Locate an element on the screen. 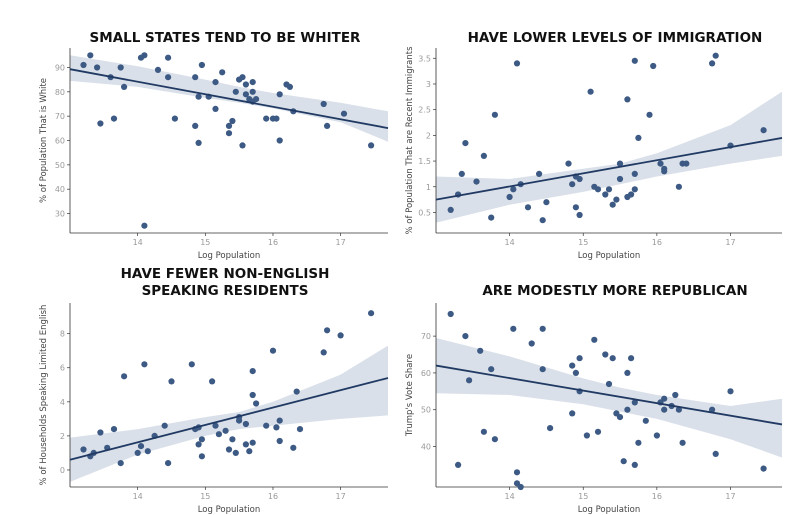 The height and width of the screenshot is (515, 800). y-tick-label: 80 is located at coordinates (60, 92).